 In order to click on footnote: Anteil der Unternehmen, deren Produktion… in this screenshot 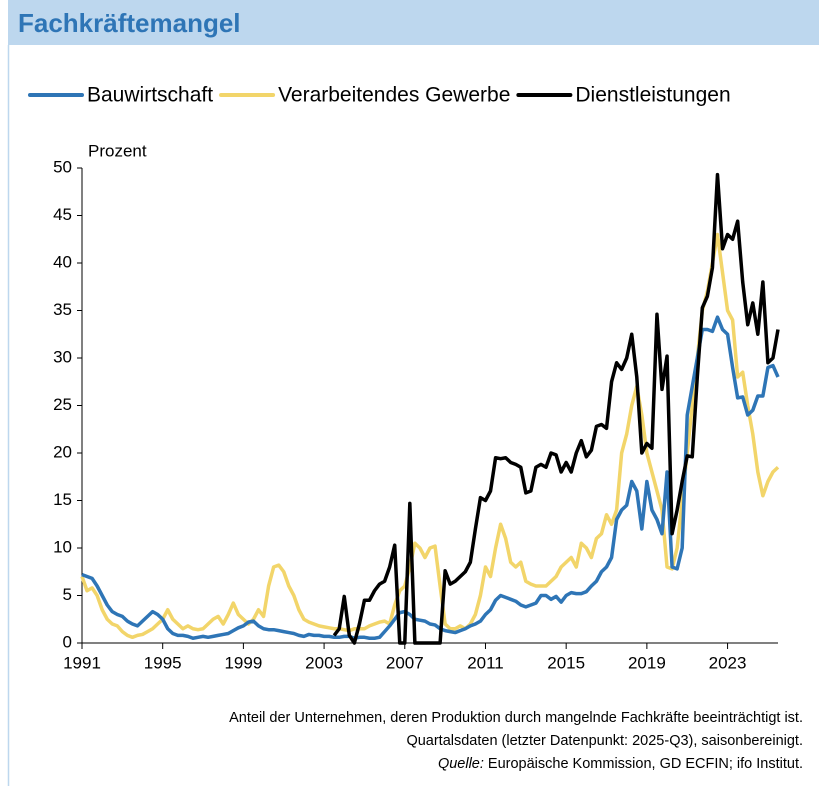, I will do `click(516, 718)`.